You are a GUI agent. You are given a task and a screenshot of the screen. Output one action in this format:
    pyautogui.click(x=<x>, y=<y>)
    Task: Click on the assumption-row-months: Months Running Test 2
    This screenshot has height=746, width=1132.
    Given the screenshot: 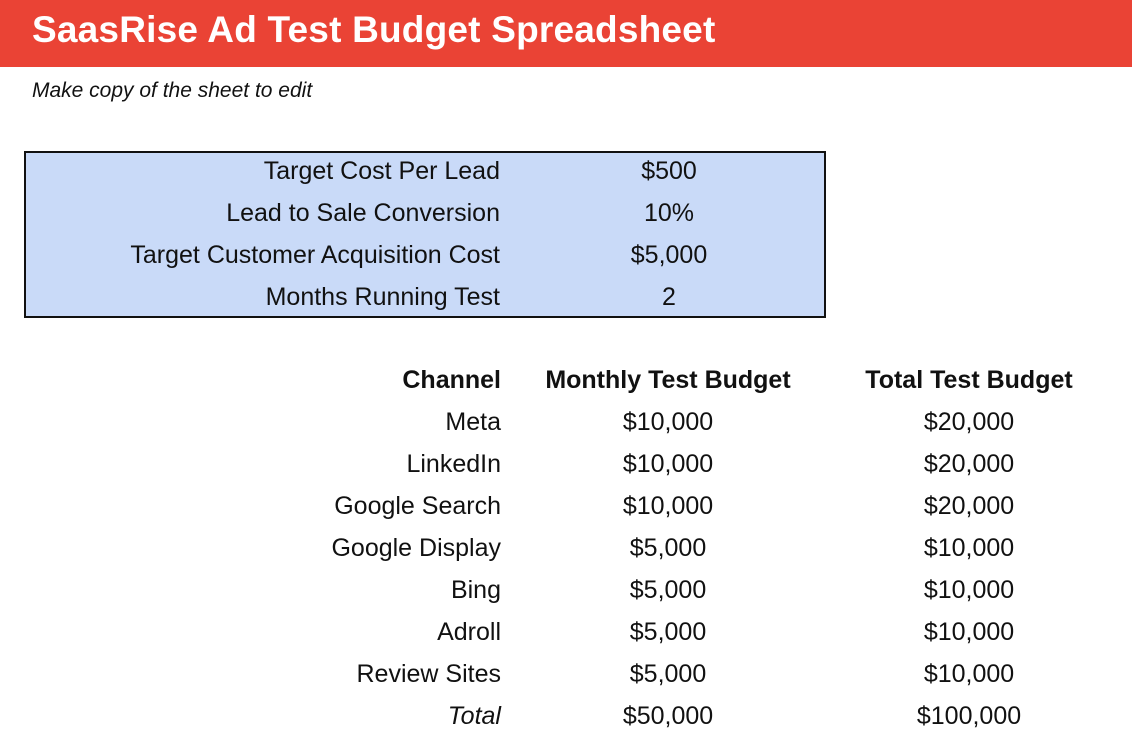 What is the action you would take?
    pyautogui.click(x=425, y=300)
    